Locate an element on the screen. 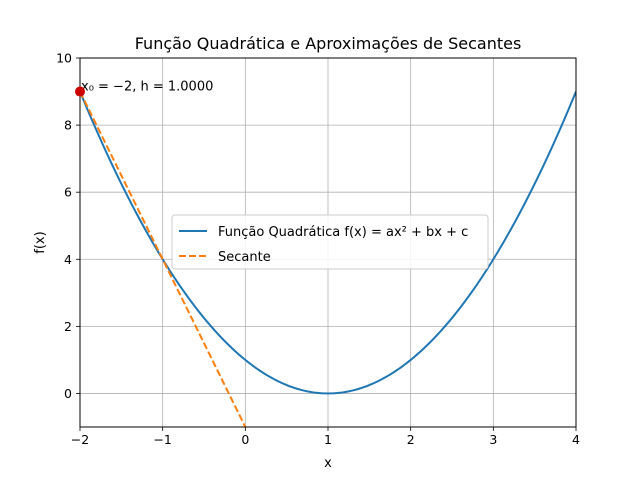 The width and height of the screenshot is (640, 480). y-tick-label: 4 is located at coordinates (68, 259).